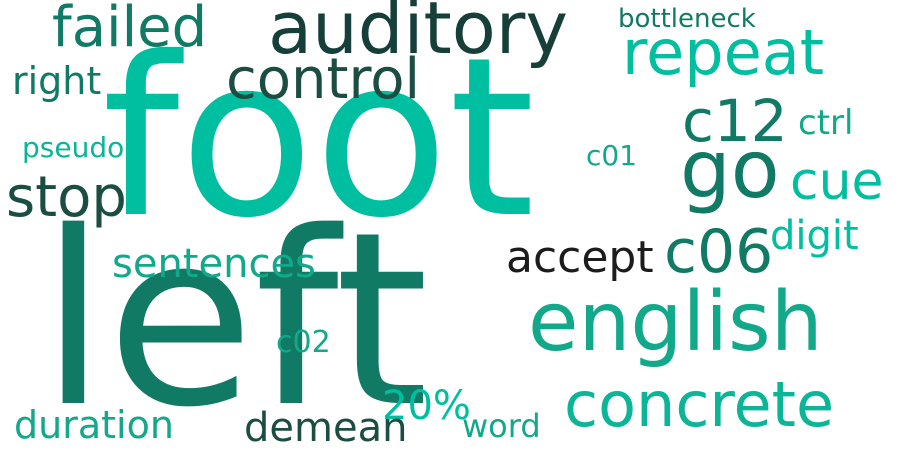 The width and height of the screenshot is (900, 450). What do you see at coordinates (687, 19) in the screenshot?
I see `word-bottleneck: bottleneck` at bounding box center [687, 19].